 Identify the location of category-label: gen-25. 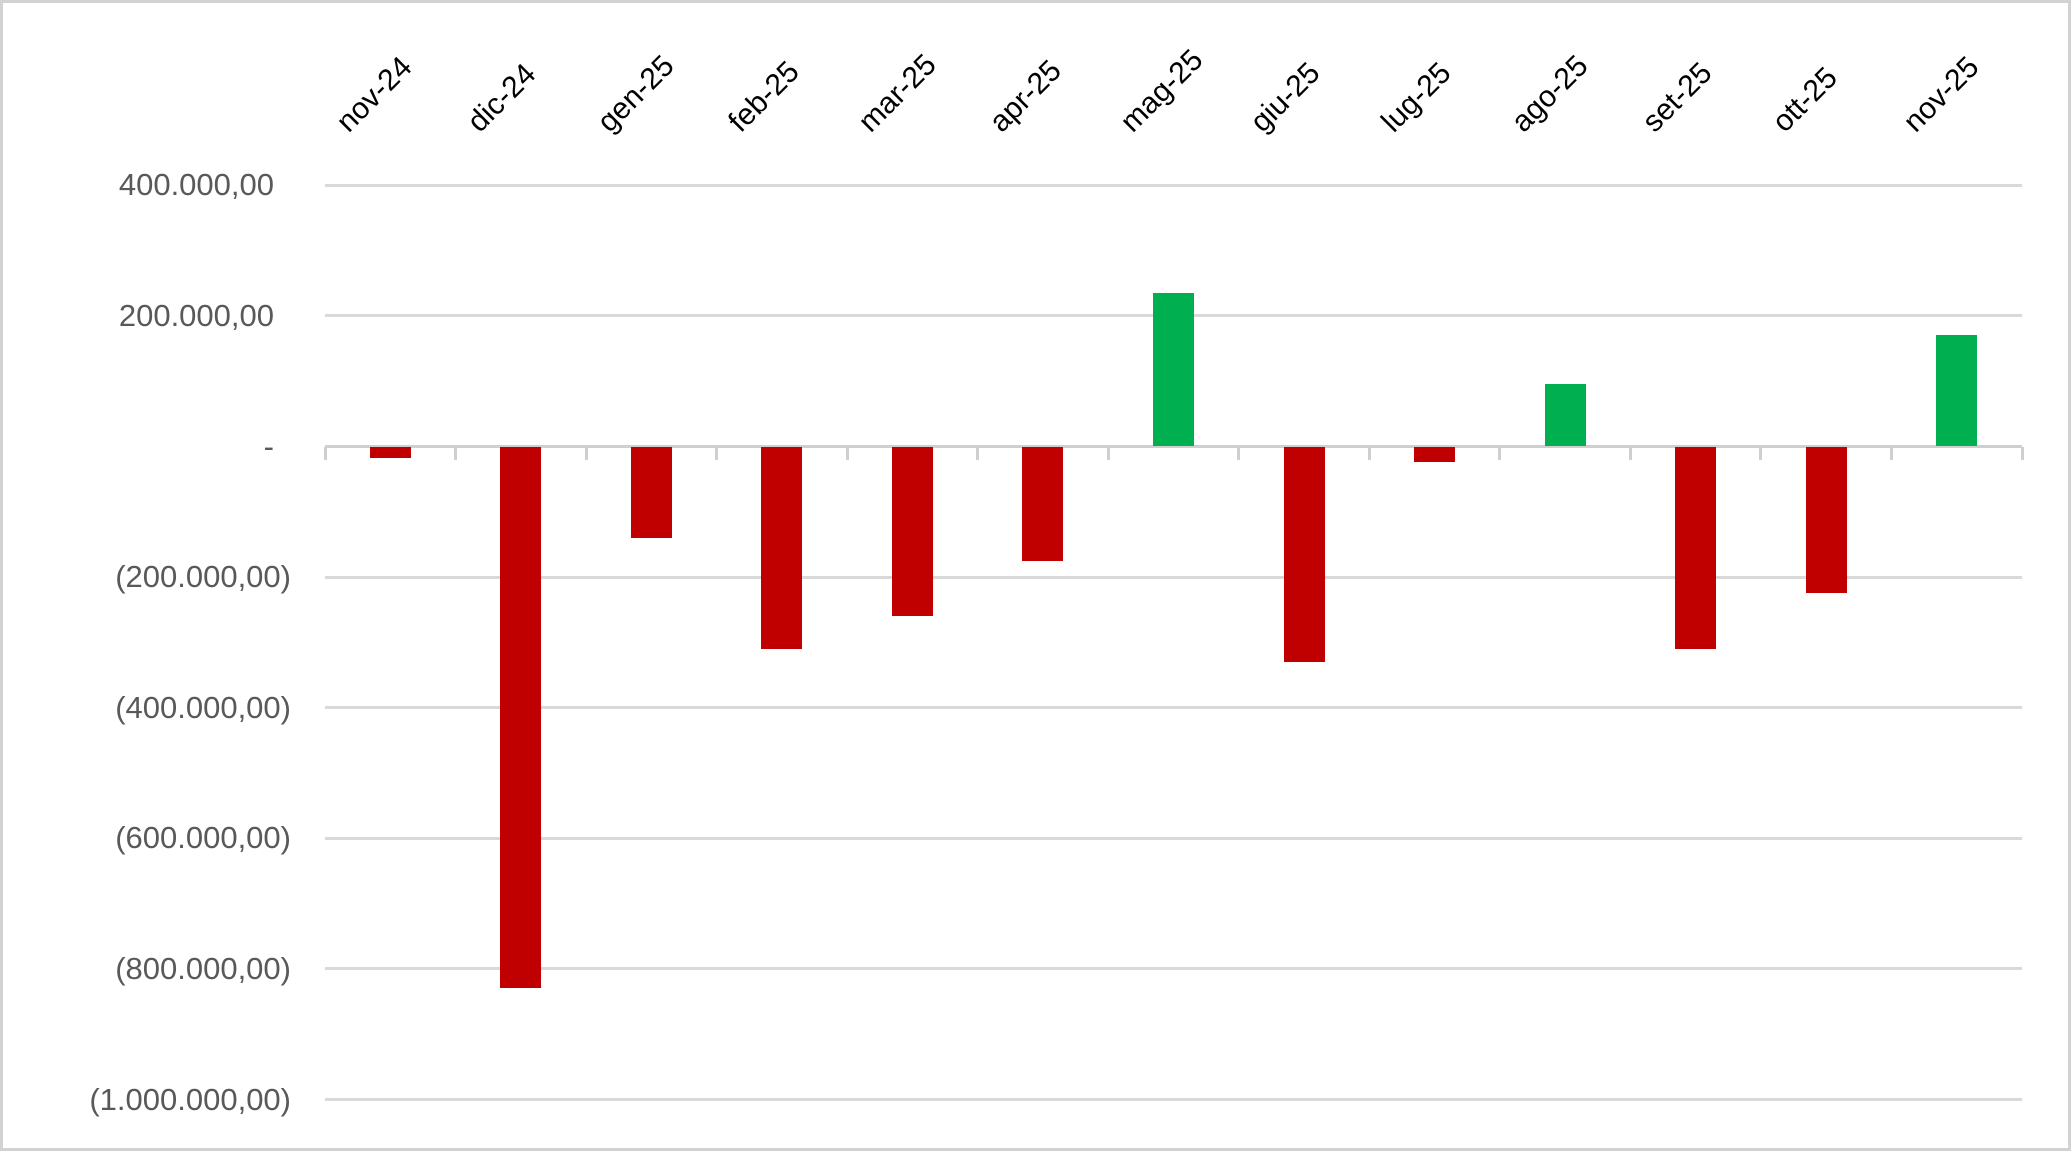
(636, 94).